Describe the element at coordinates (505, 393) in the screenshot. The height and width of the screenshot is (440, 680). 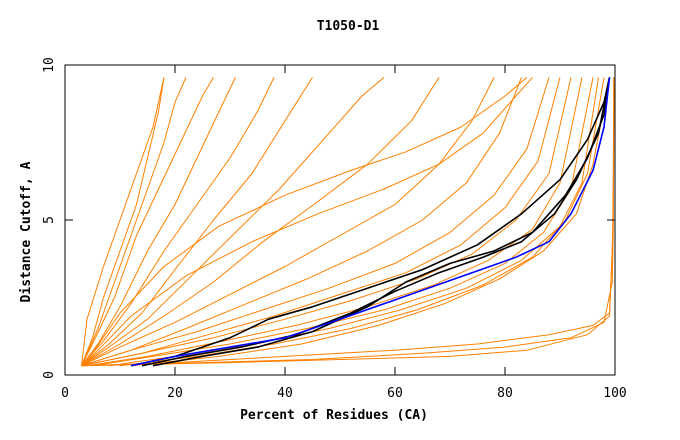
I see `x-tick-label-4: 80` at that location.